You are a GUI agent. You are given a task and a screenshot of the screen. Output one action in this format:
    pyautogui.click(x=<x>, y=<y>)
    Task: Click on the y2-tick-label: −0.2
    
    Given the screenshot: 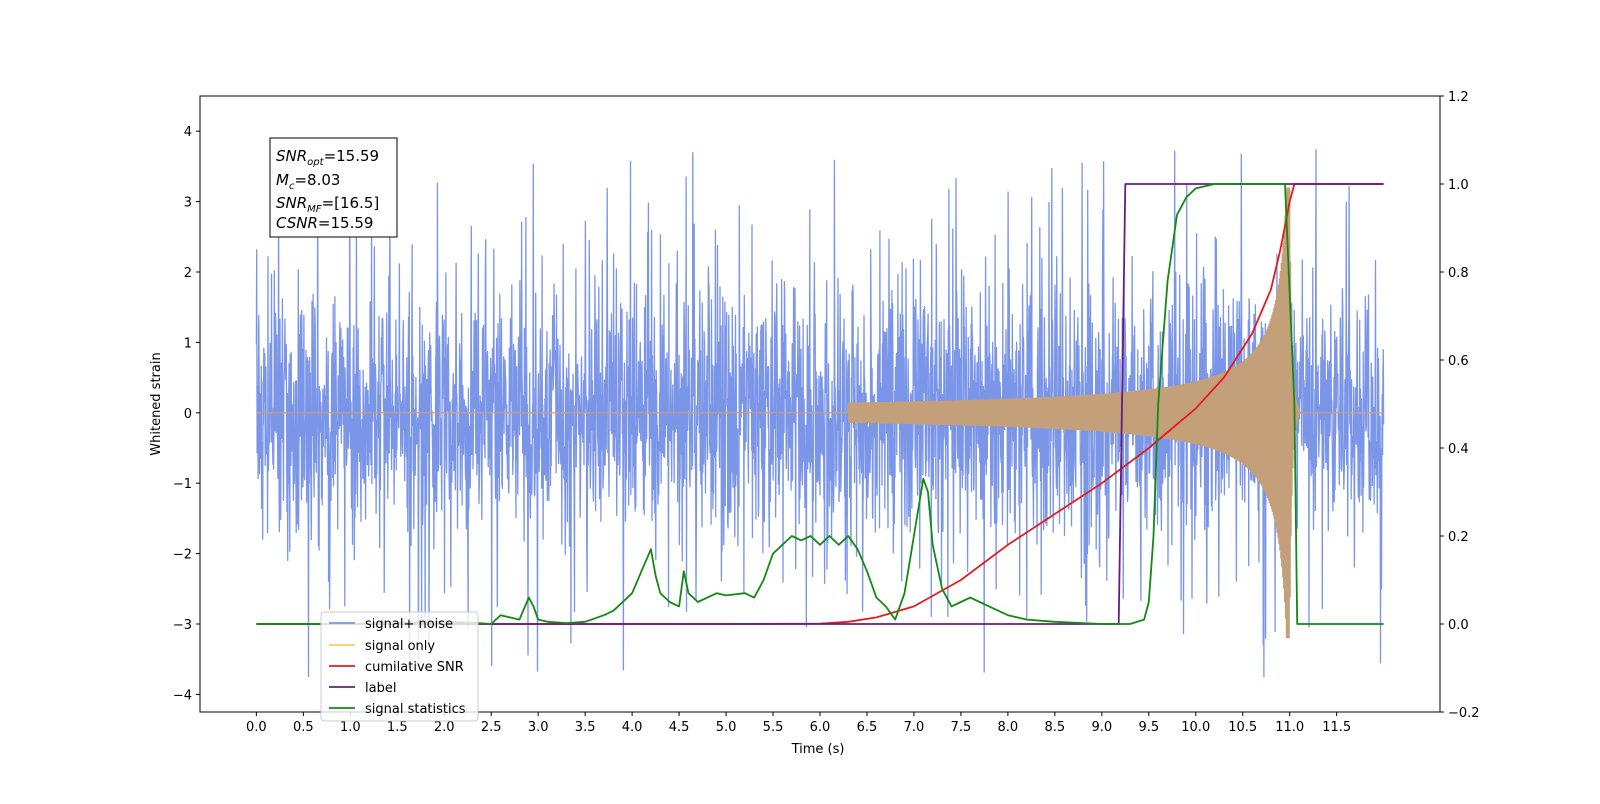 What is the action you would take?
    pyautogui.click(x=1464, y=713)
    